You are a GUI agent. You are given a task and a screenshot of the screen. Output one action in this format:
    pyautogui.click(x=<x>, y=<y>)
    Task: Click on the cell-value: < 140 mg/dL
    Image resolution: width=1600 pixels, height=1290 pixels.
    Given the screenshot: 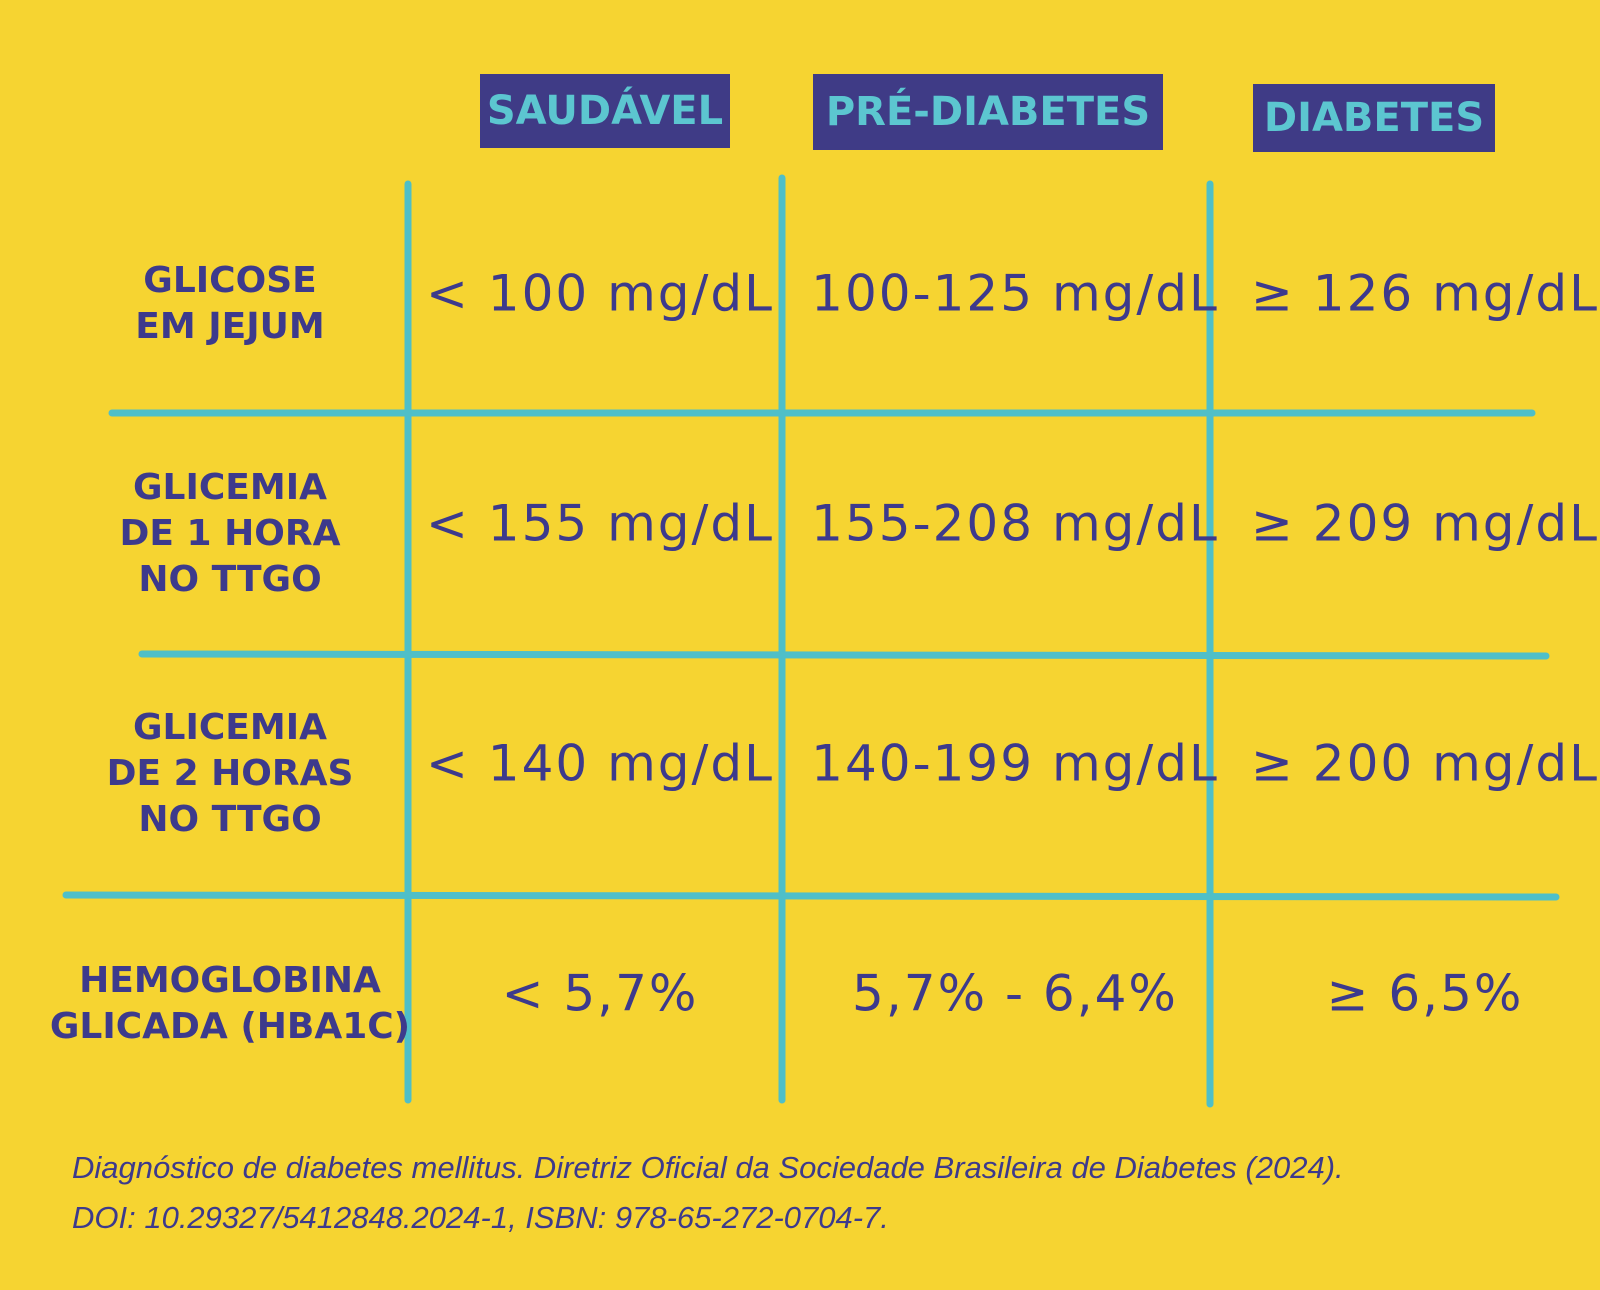 What is the action you would take?
    pyautogui.click(x=600, y=764)
    